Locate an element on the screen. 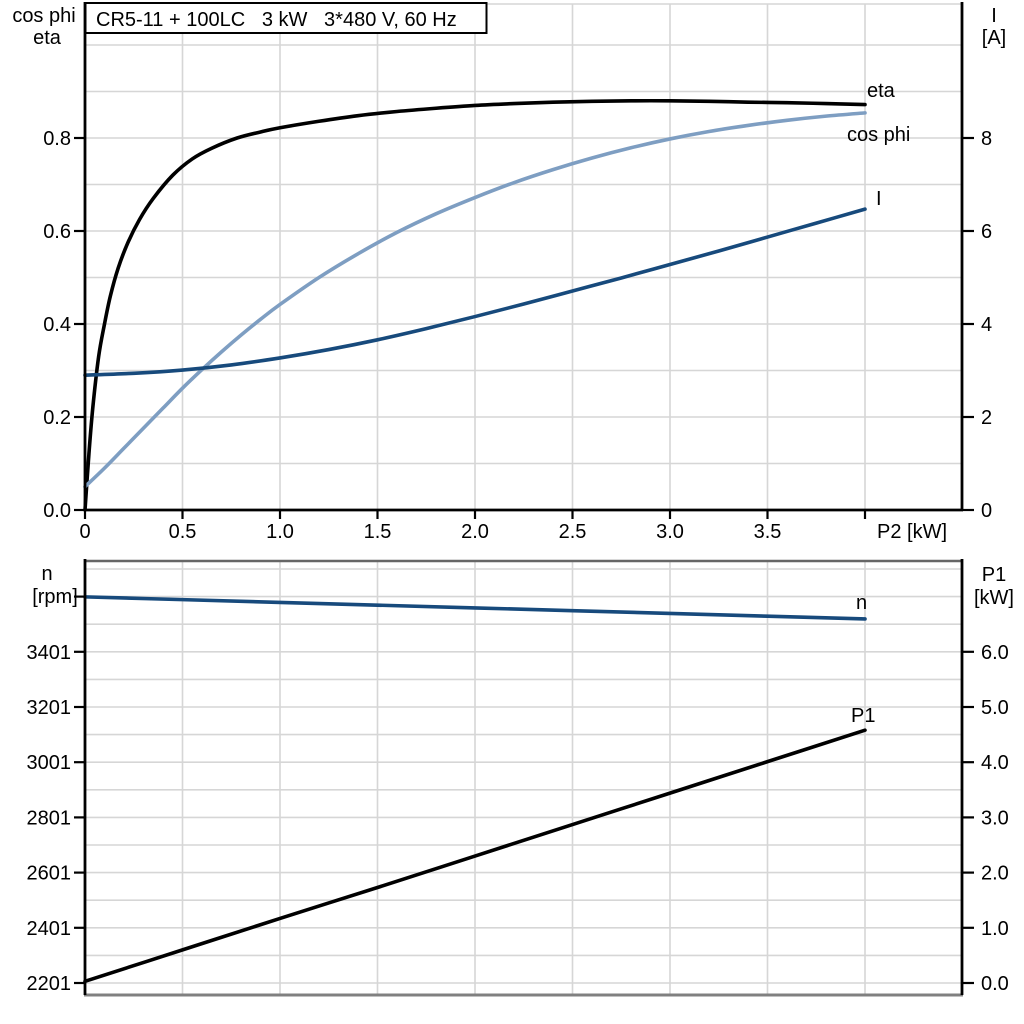  right-tick-label: 8 is located at coordinates (986, 139).